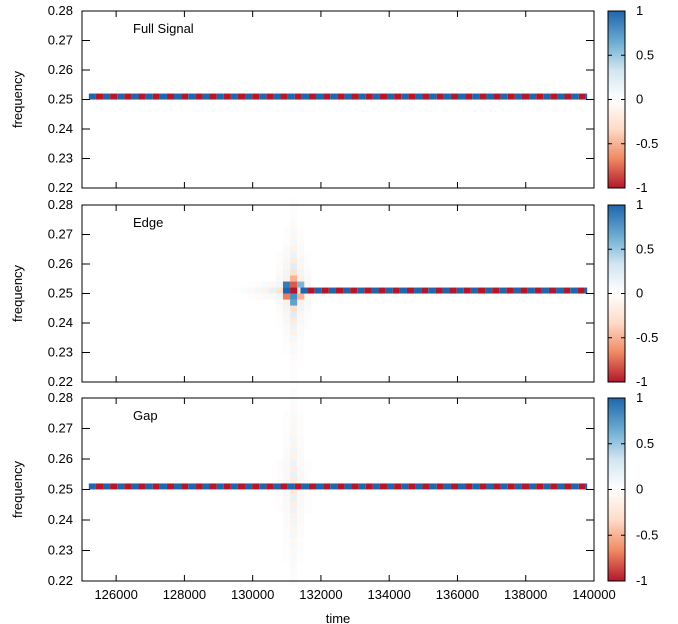 The width and height of the screenshot is (678, 624). I want to click on colorbar-tick-label: 0, so click(639, 489).